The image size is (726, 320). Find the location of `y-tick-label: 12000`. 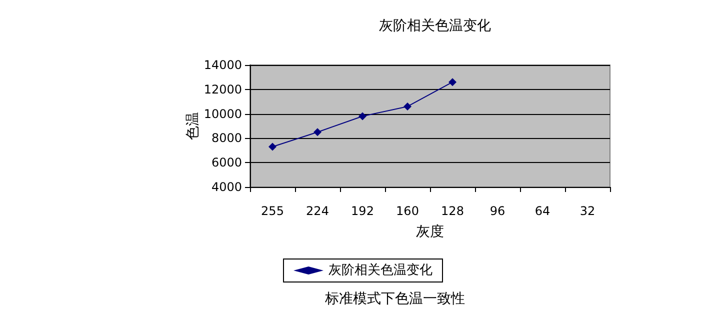

y-tick-label: 12000 is located at coordinates (223, 89).